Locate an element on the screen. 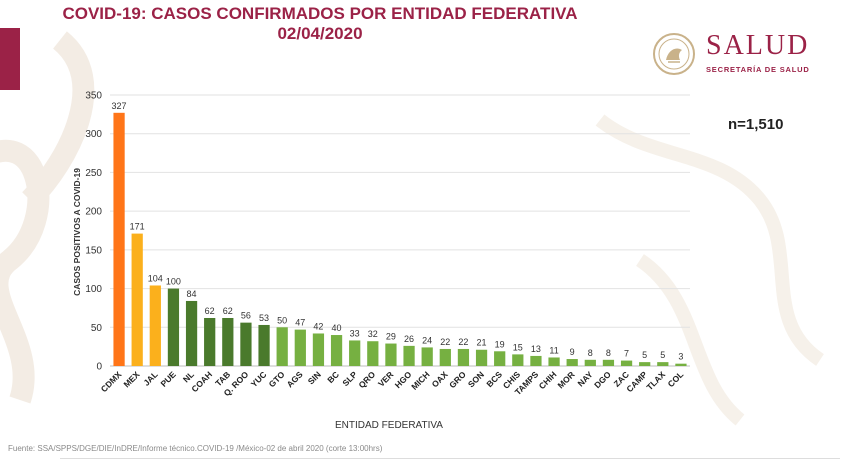 The width and height of the screenshot is (860, 467). bar-value-label: 327 is located at coordinates (119, 106).